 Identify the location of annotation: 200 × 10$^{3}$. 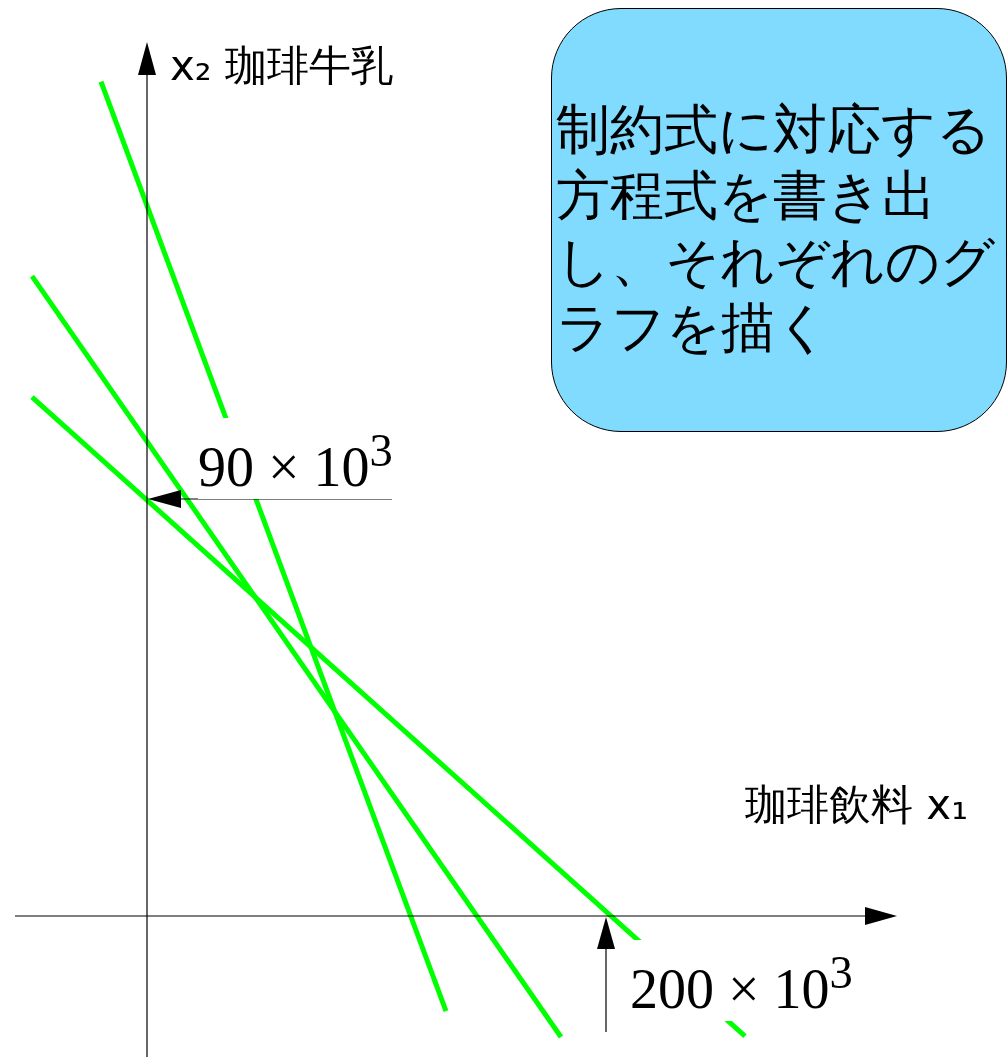
(741, 980).